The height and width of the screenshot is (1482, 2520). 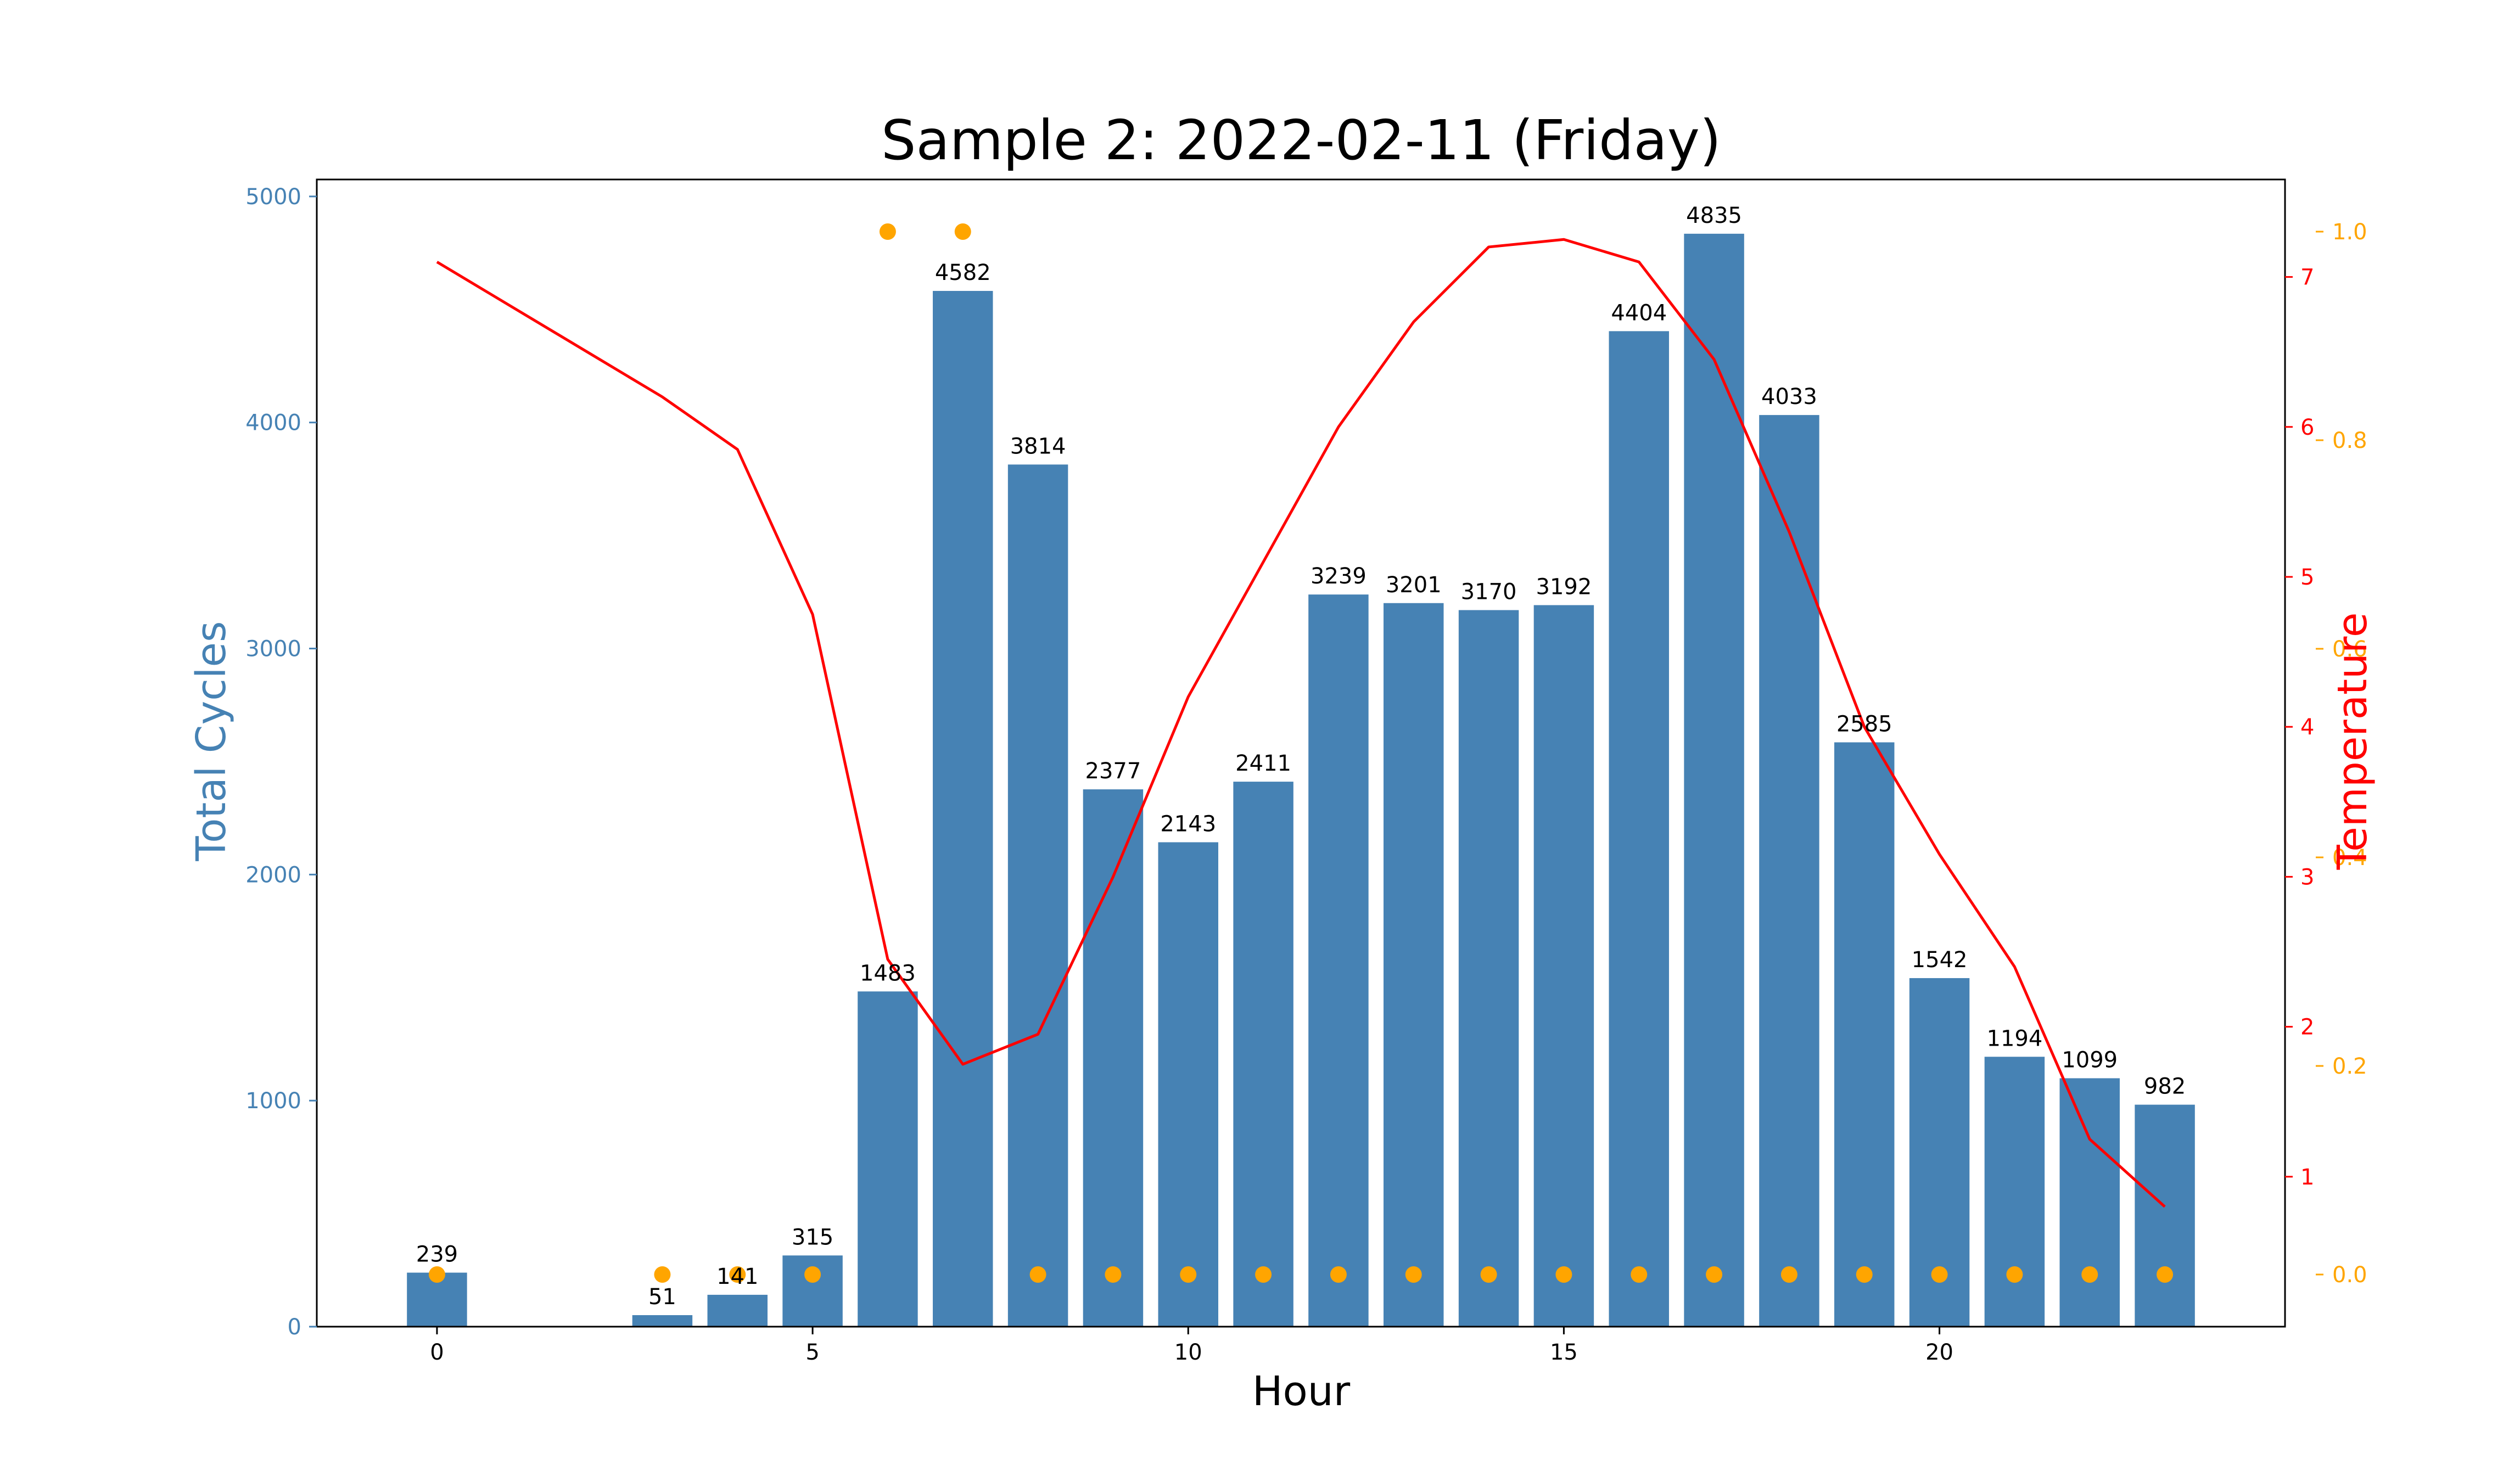 I want to click on bar-value-label: 3814, so click(x=1038, y=446).